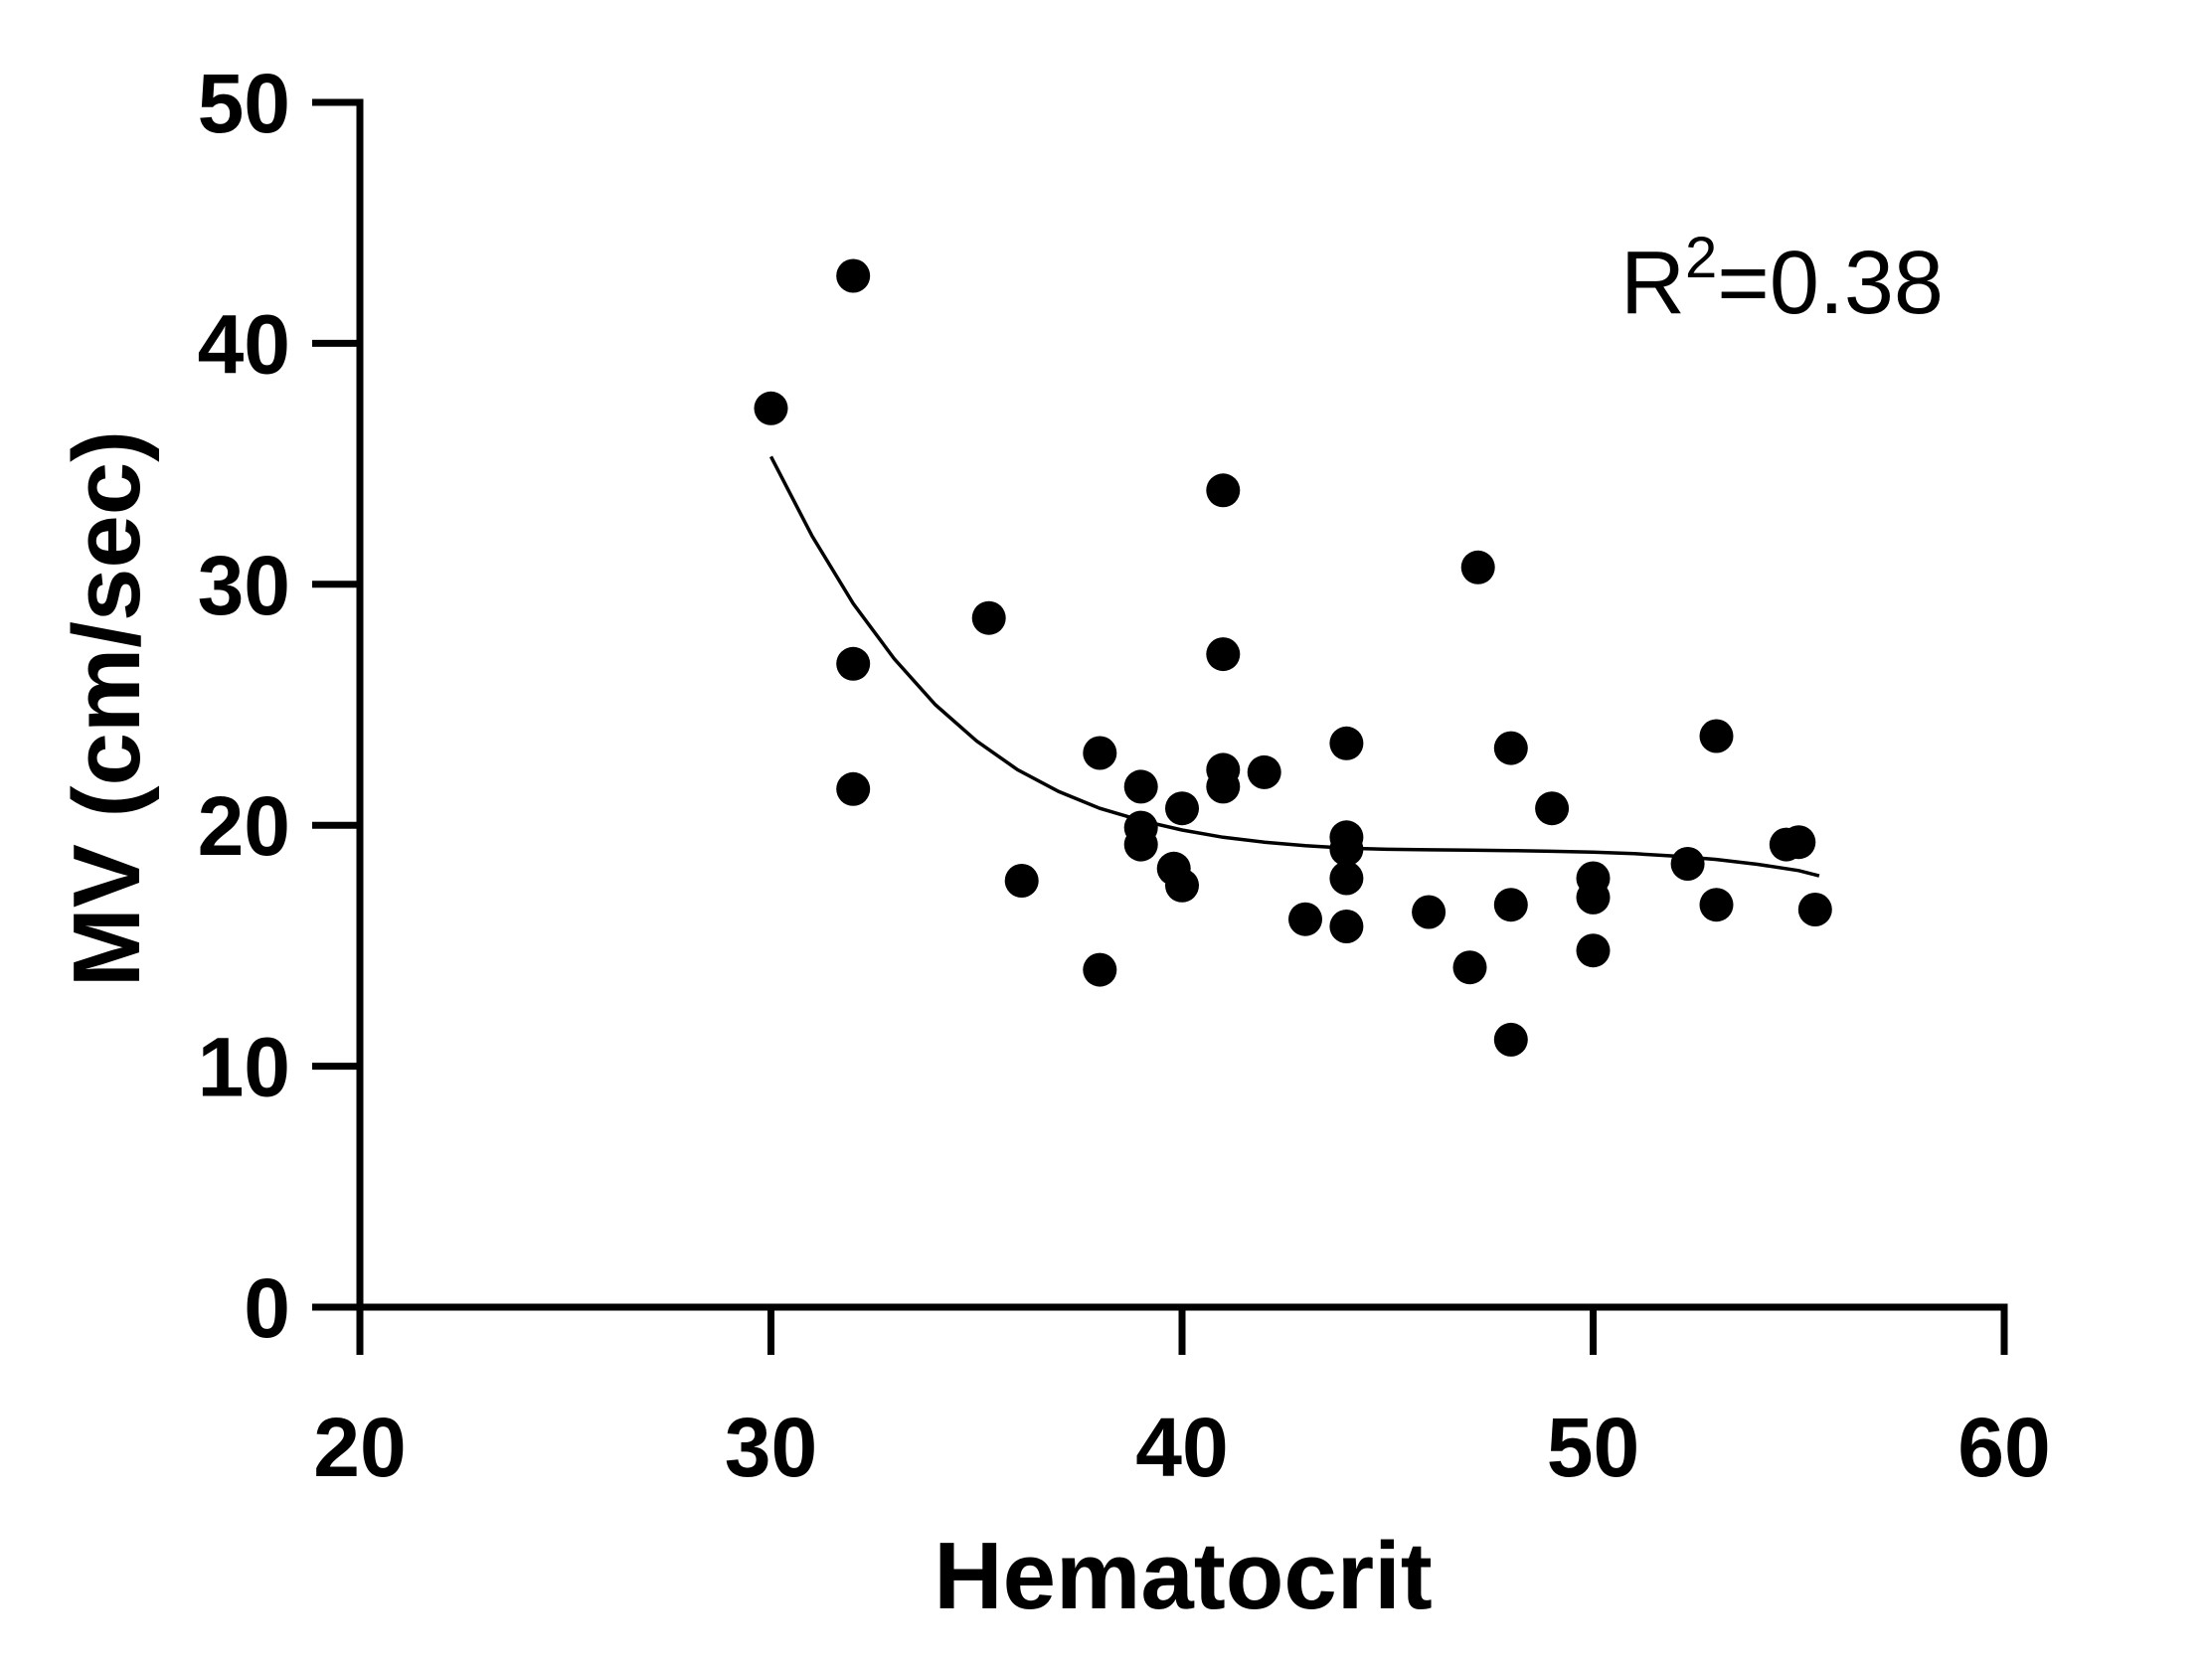  What do you see at coordinates (107, 708) in the screenshot?
I see `y-axis-title: MV (cm/sec)` at bounding box center [107, 708].